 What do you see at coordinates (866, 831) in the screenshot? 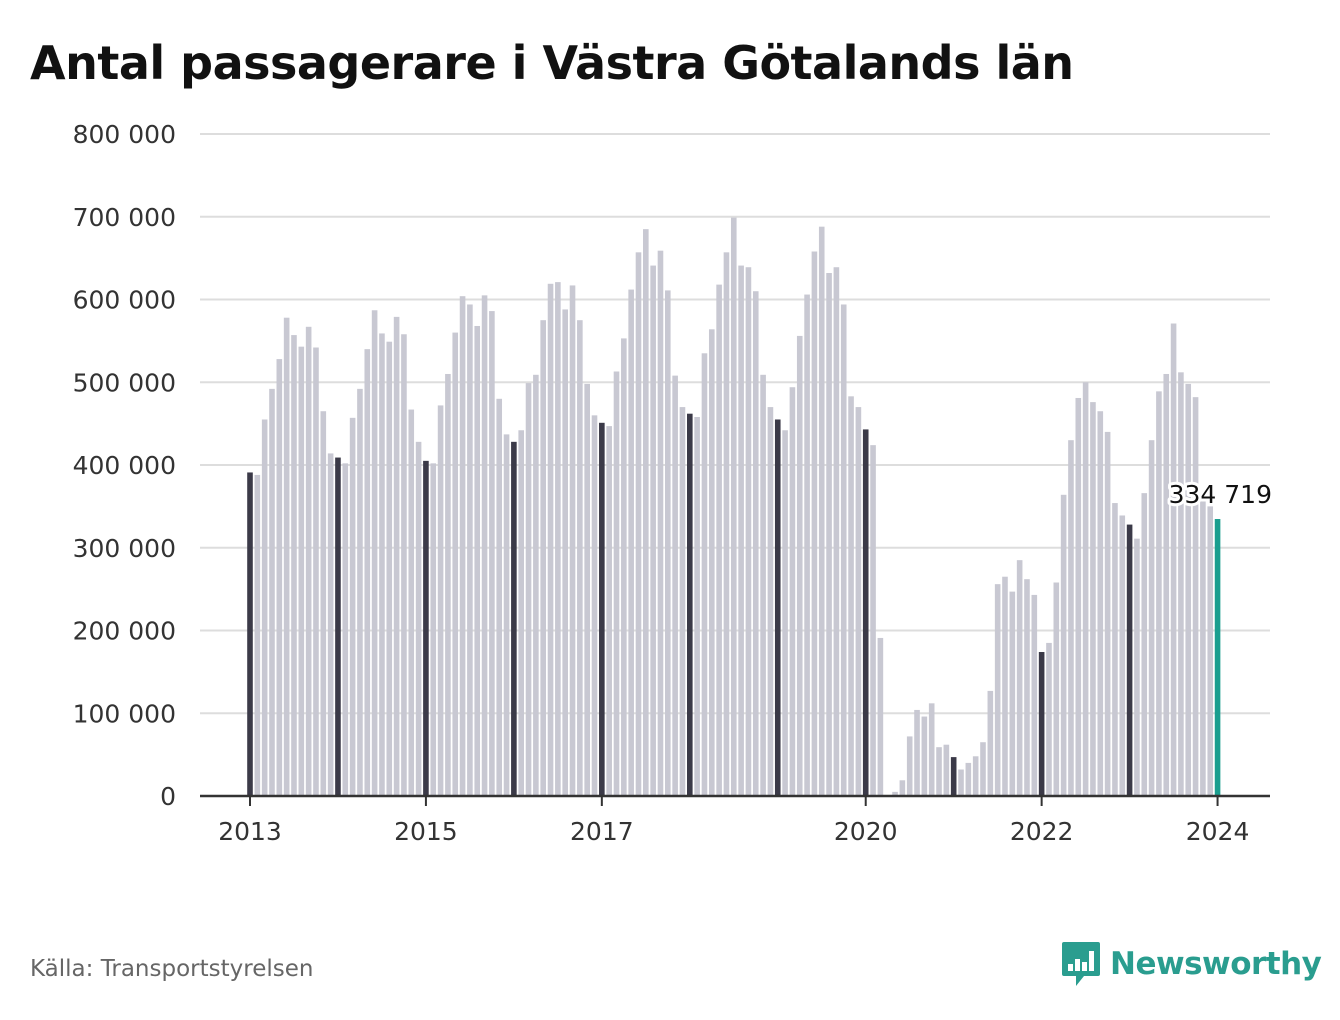
I see `x-tick-label: 2020` at bounding box center [866, 831].